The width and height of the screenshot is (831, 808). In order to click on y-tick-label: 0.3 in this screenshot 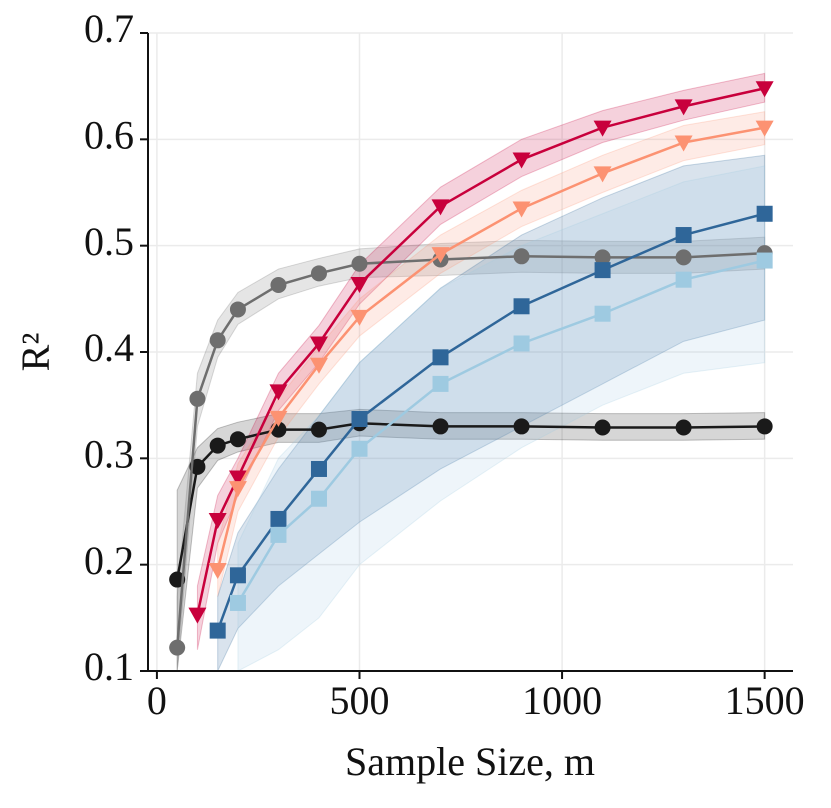, I will do `click(109, 454)`.